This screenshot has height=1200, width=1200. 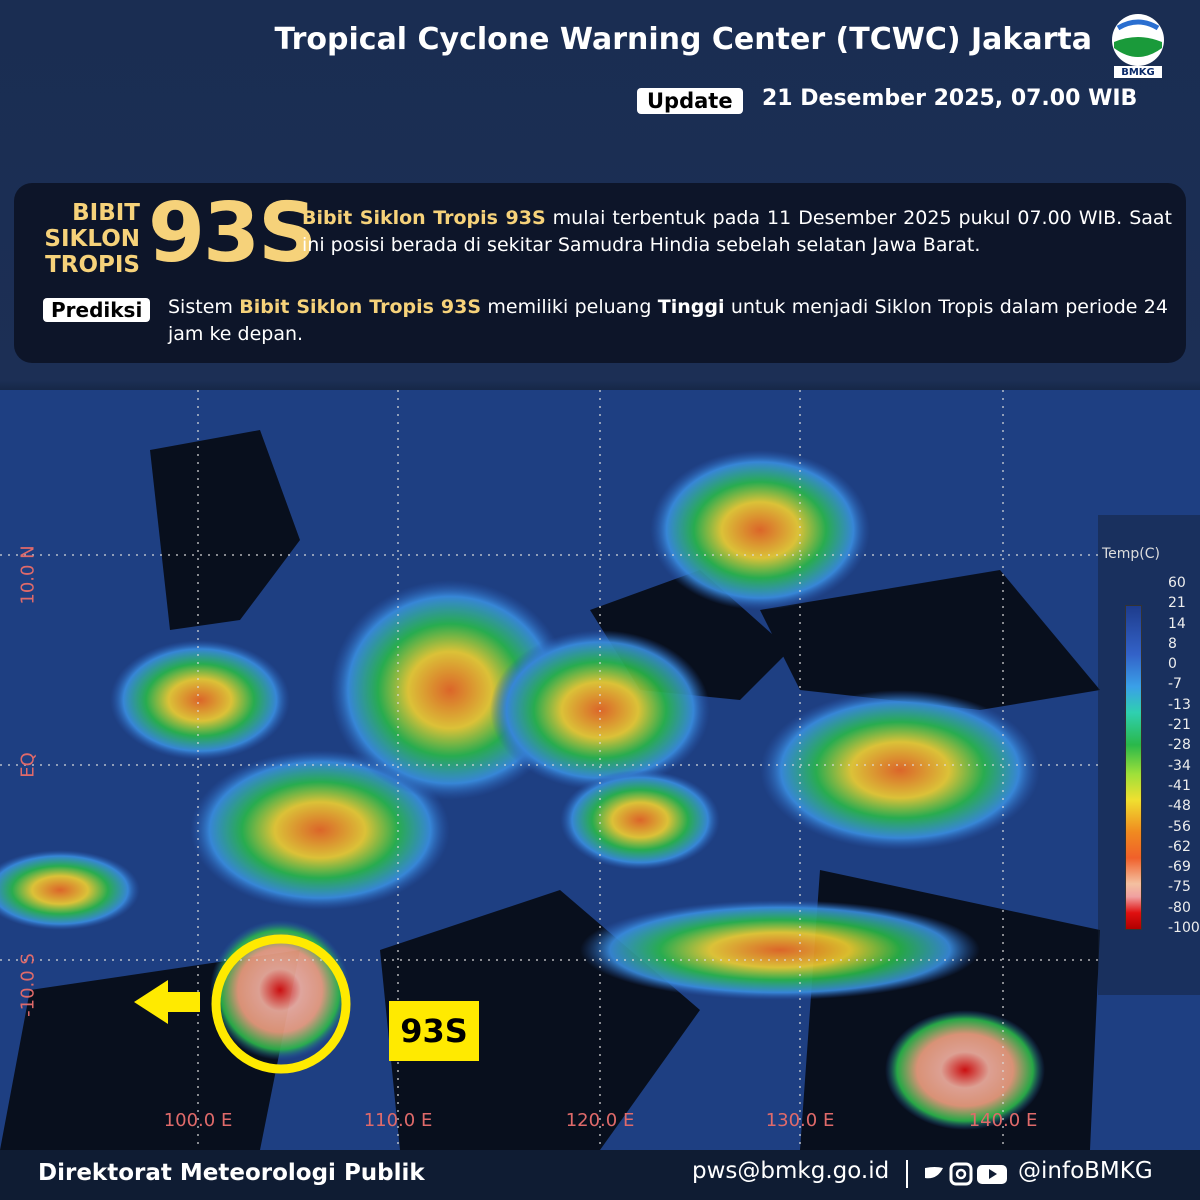 I want to click on colorbar-box, so click(x=1149, y=755).